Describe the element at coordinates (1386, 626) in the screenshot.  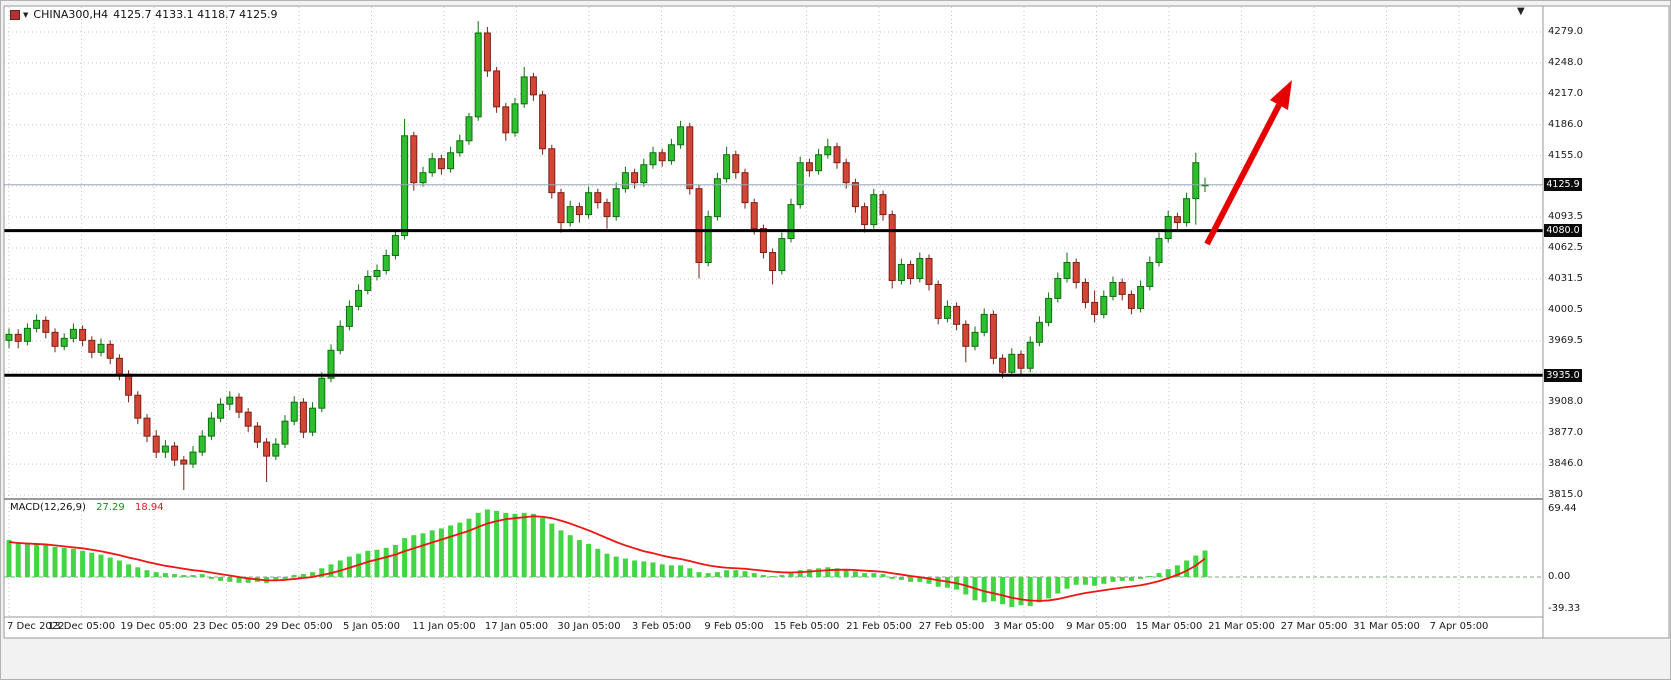
I see `time-axis-label: 31 Mar 05:00` at that location.